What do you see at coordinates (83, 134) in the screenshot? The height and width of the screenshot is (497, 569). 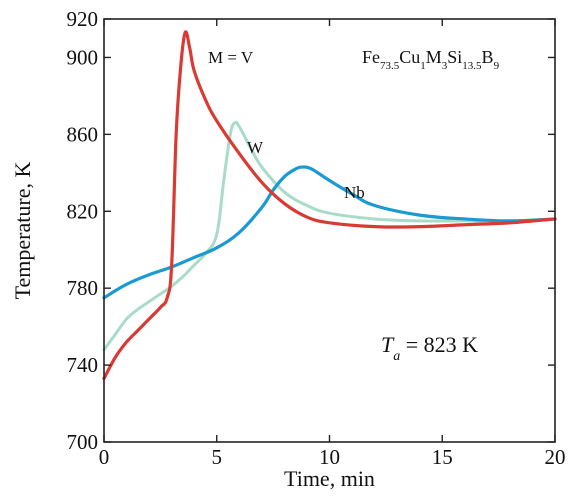 I see `y-tick-label: 860` at bounding box center [83, 134].